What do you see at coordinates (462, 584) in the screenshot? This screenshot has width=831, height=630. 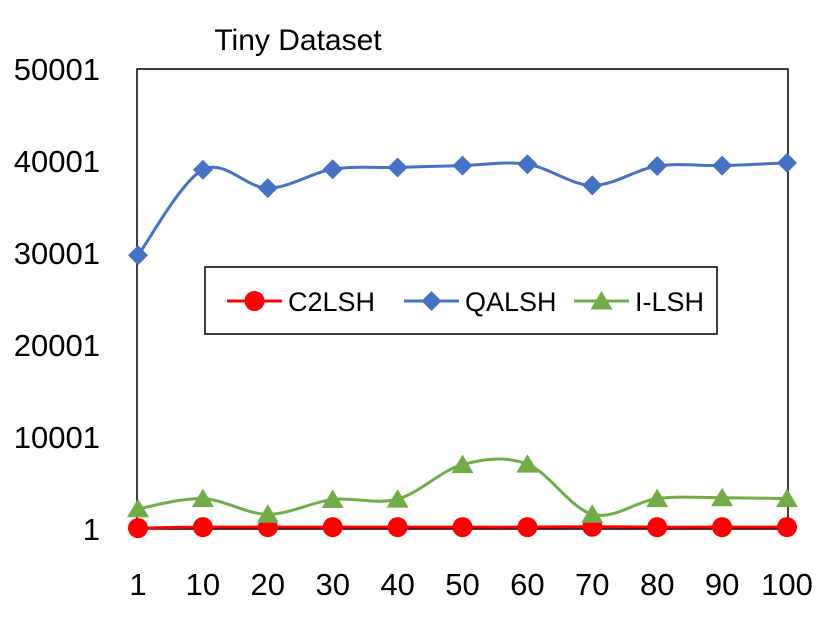 I see `x-tick-label: 50` at bounding box center [462, 584].